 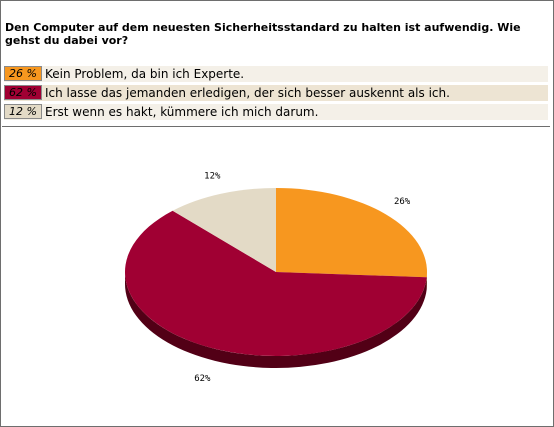 I want to click on option-percent-badge: 62 %, so click(x=23, y=92).